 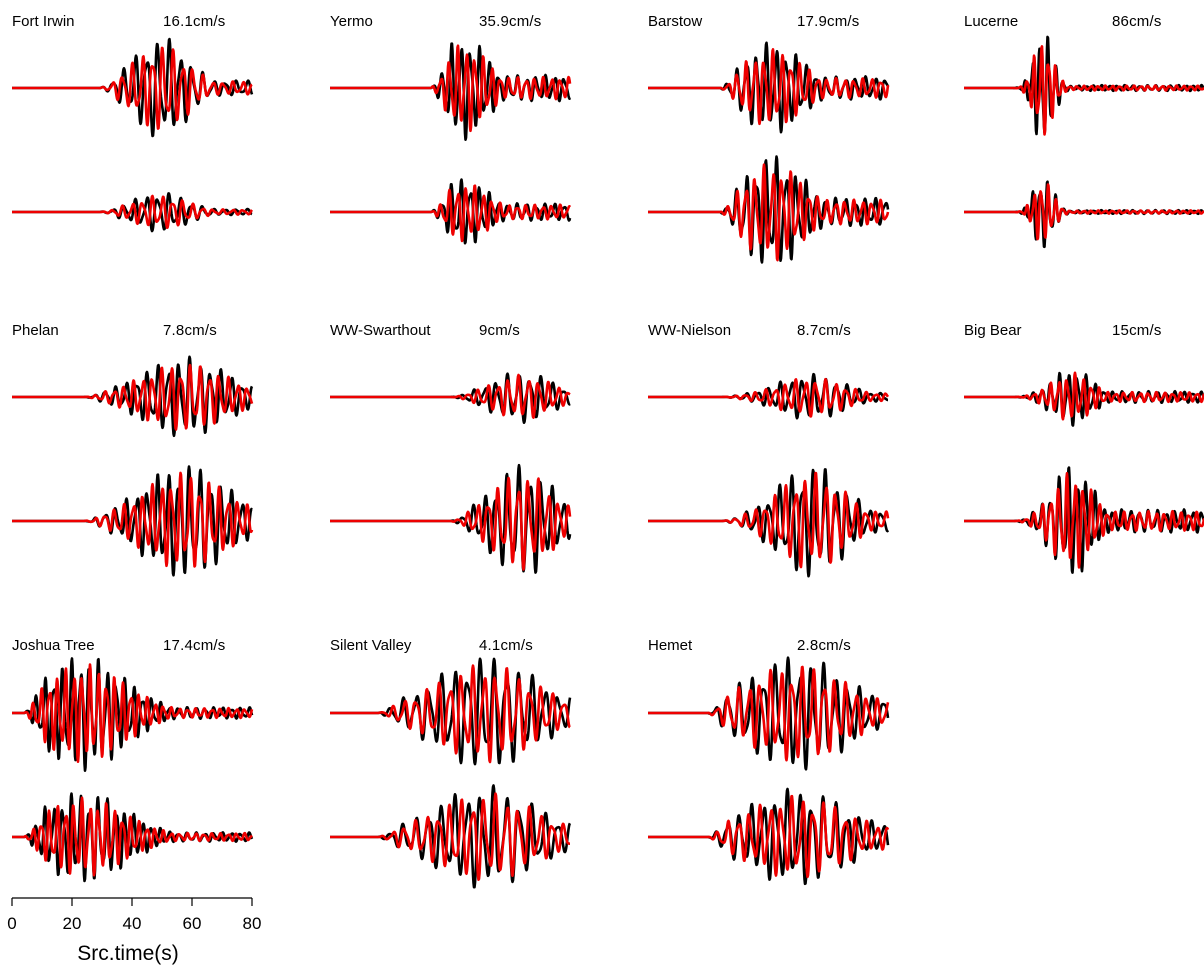 What do you see at coordinates (1083, 90) in the screenshot?
I see `trace-red-lucerne-upper` at bounding box center [1083, 90].